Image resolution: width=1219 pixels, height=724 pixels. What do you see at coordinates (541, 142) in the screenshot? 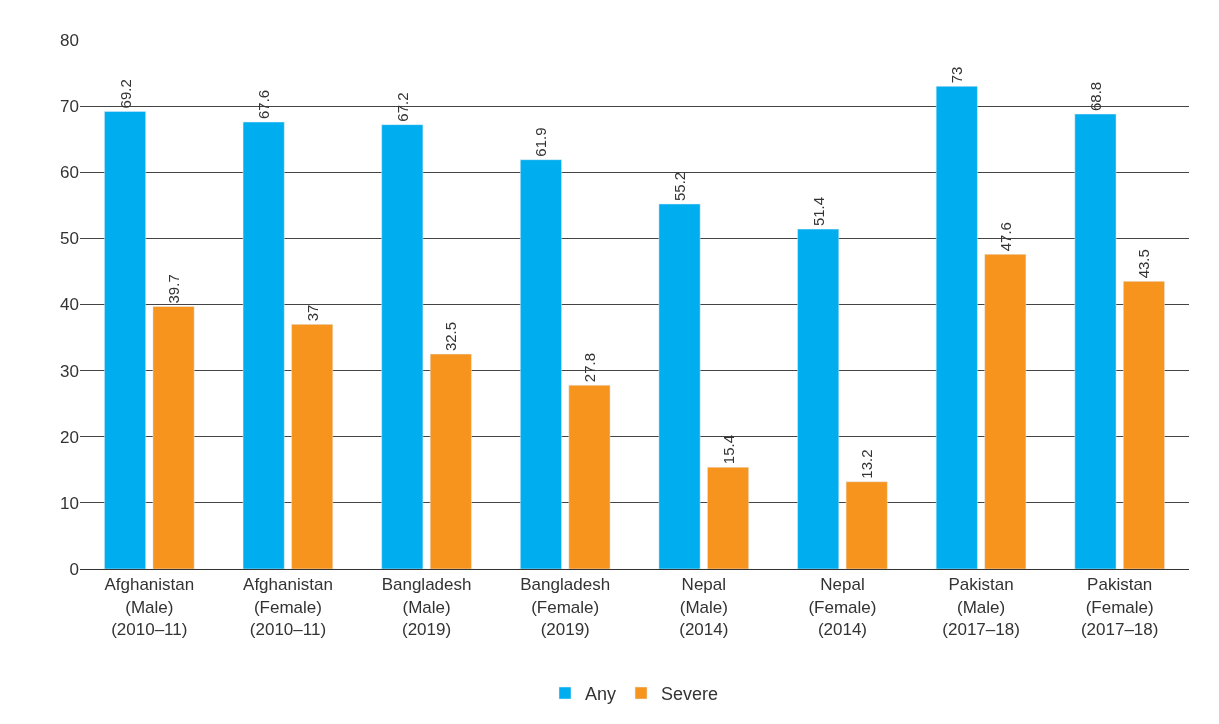
I see `data-label: 61.9` at bounding box center [541, 142].